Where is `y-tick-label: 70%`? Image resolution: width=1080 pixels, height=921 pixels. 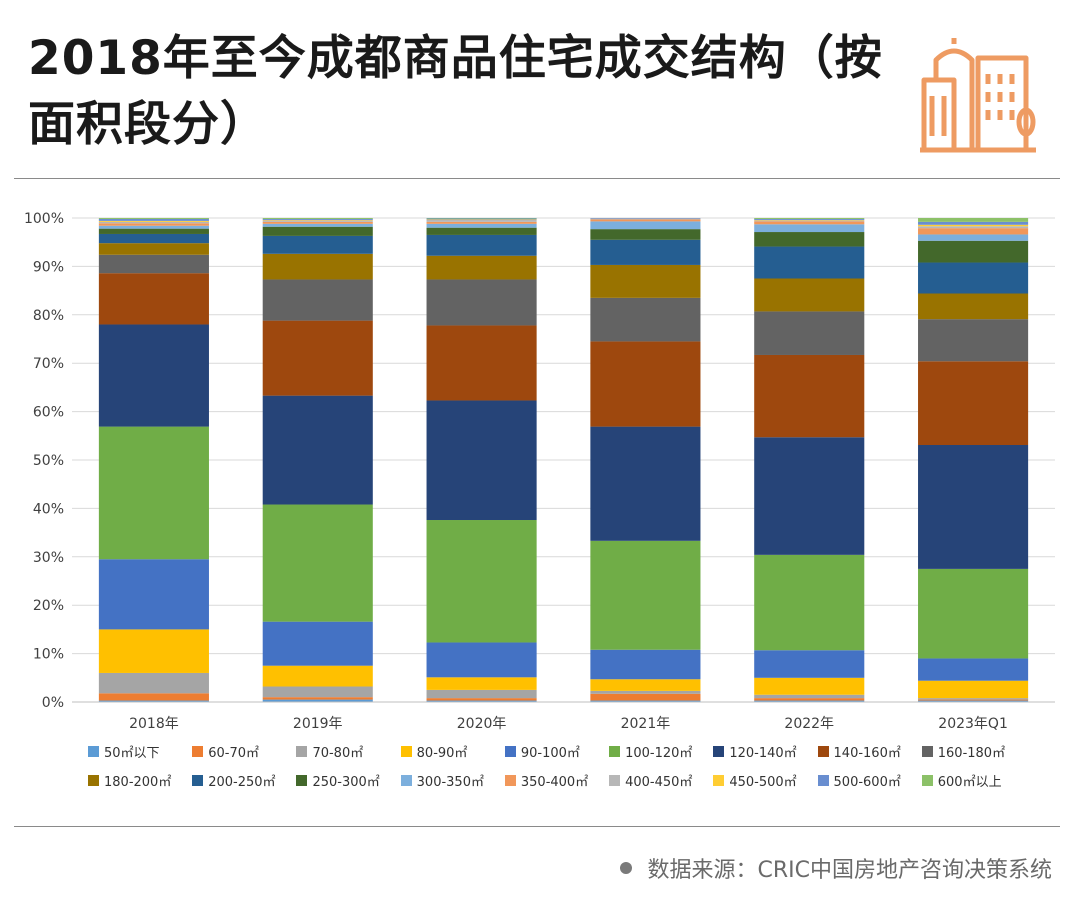
y-tick-label: 70% is located at coordinates (48, 364).